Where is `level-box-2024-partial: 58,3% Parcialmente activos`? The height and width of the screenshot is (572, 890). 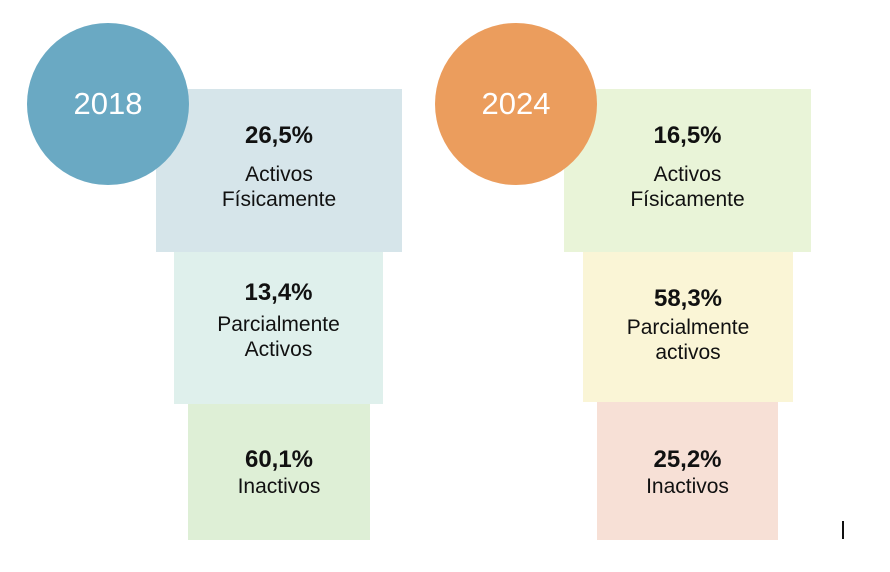 level-box-2024-partial: 58,3% Parcialmente activos is located at coordinates (688, 327).